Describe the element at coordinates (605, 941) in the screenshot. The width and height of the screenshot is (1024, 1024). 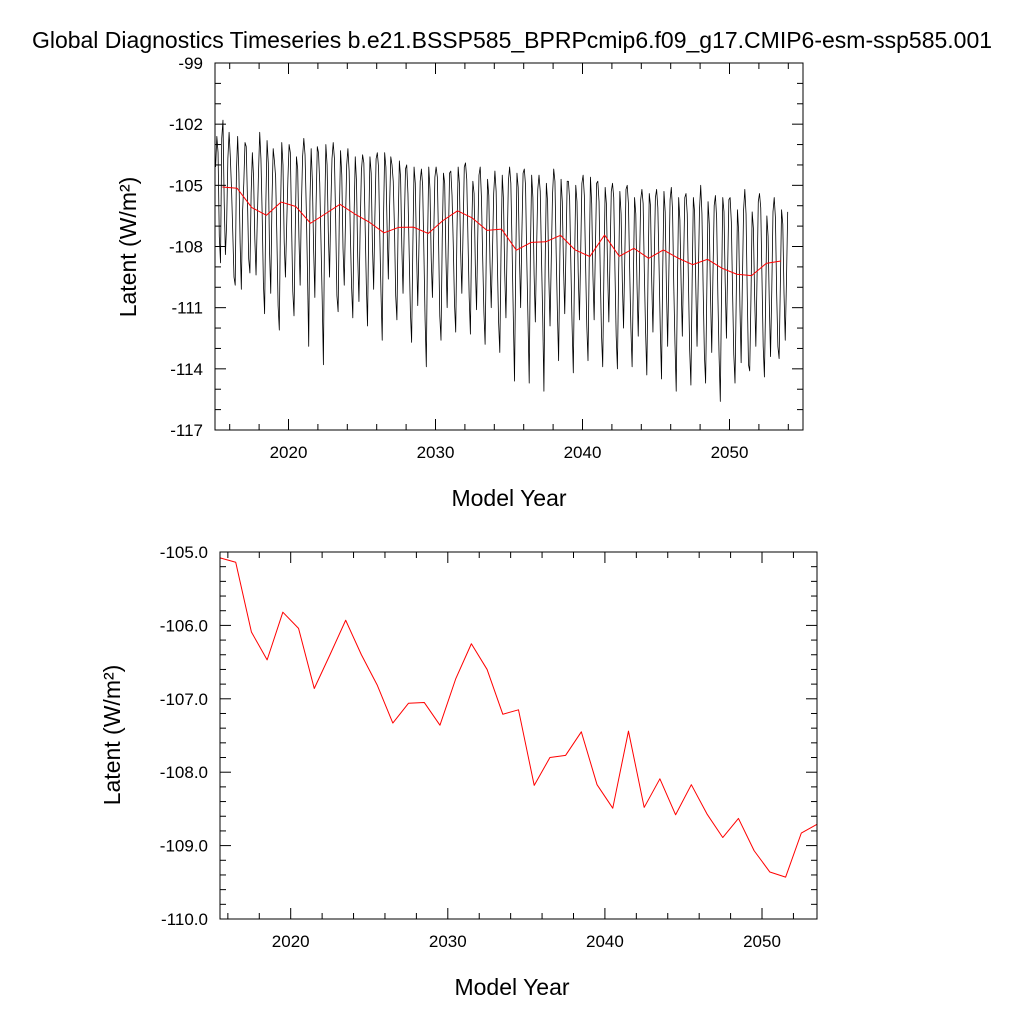
I see `bottom-xtick-label: 2040` at that location.